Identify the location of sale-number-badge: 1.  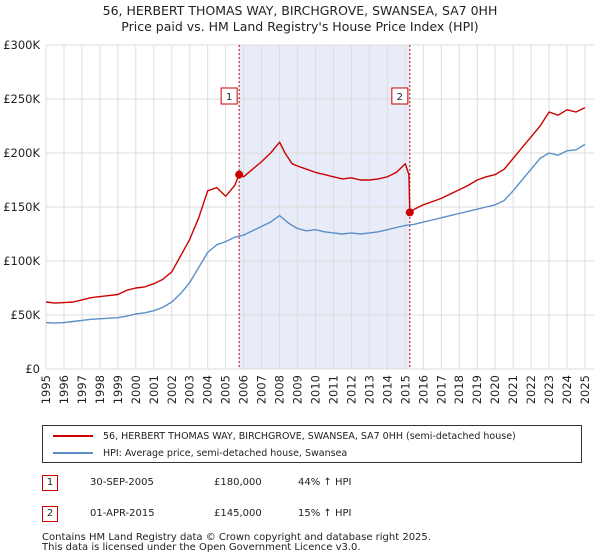
(50, 483).